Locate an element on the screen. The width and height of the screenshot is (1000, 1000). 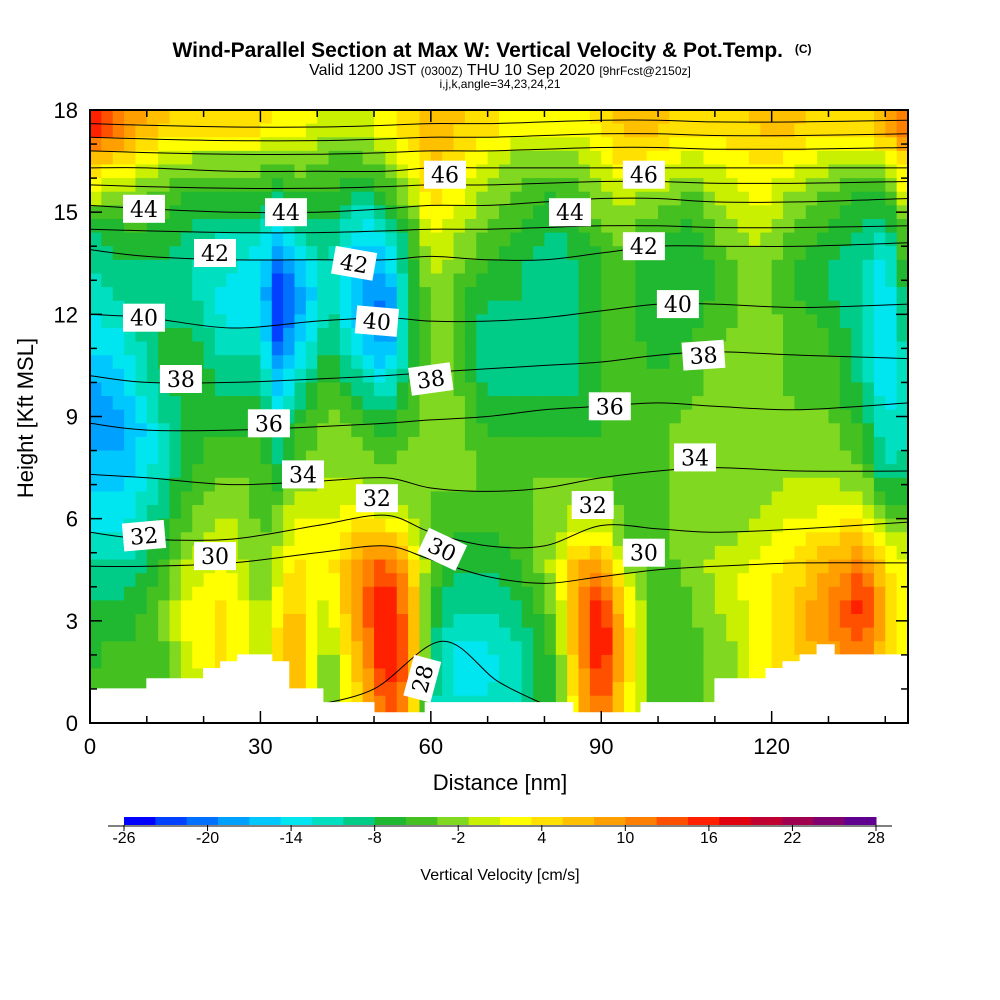
contour-label-text: 40 is located at coordinates (144, 319).